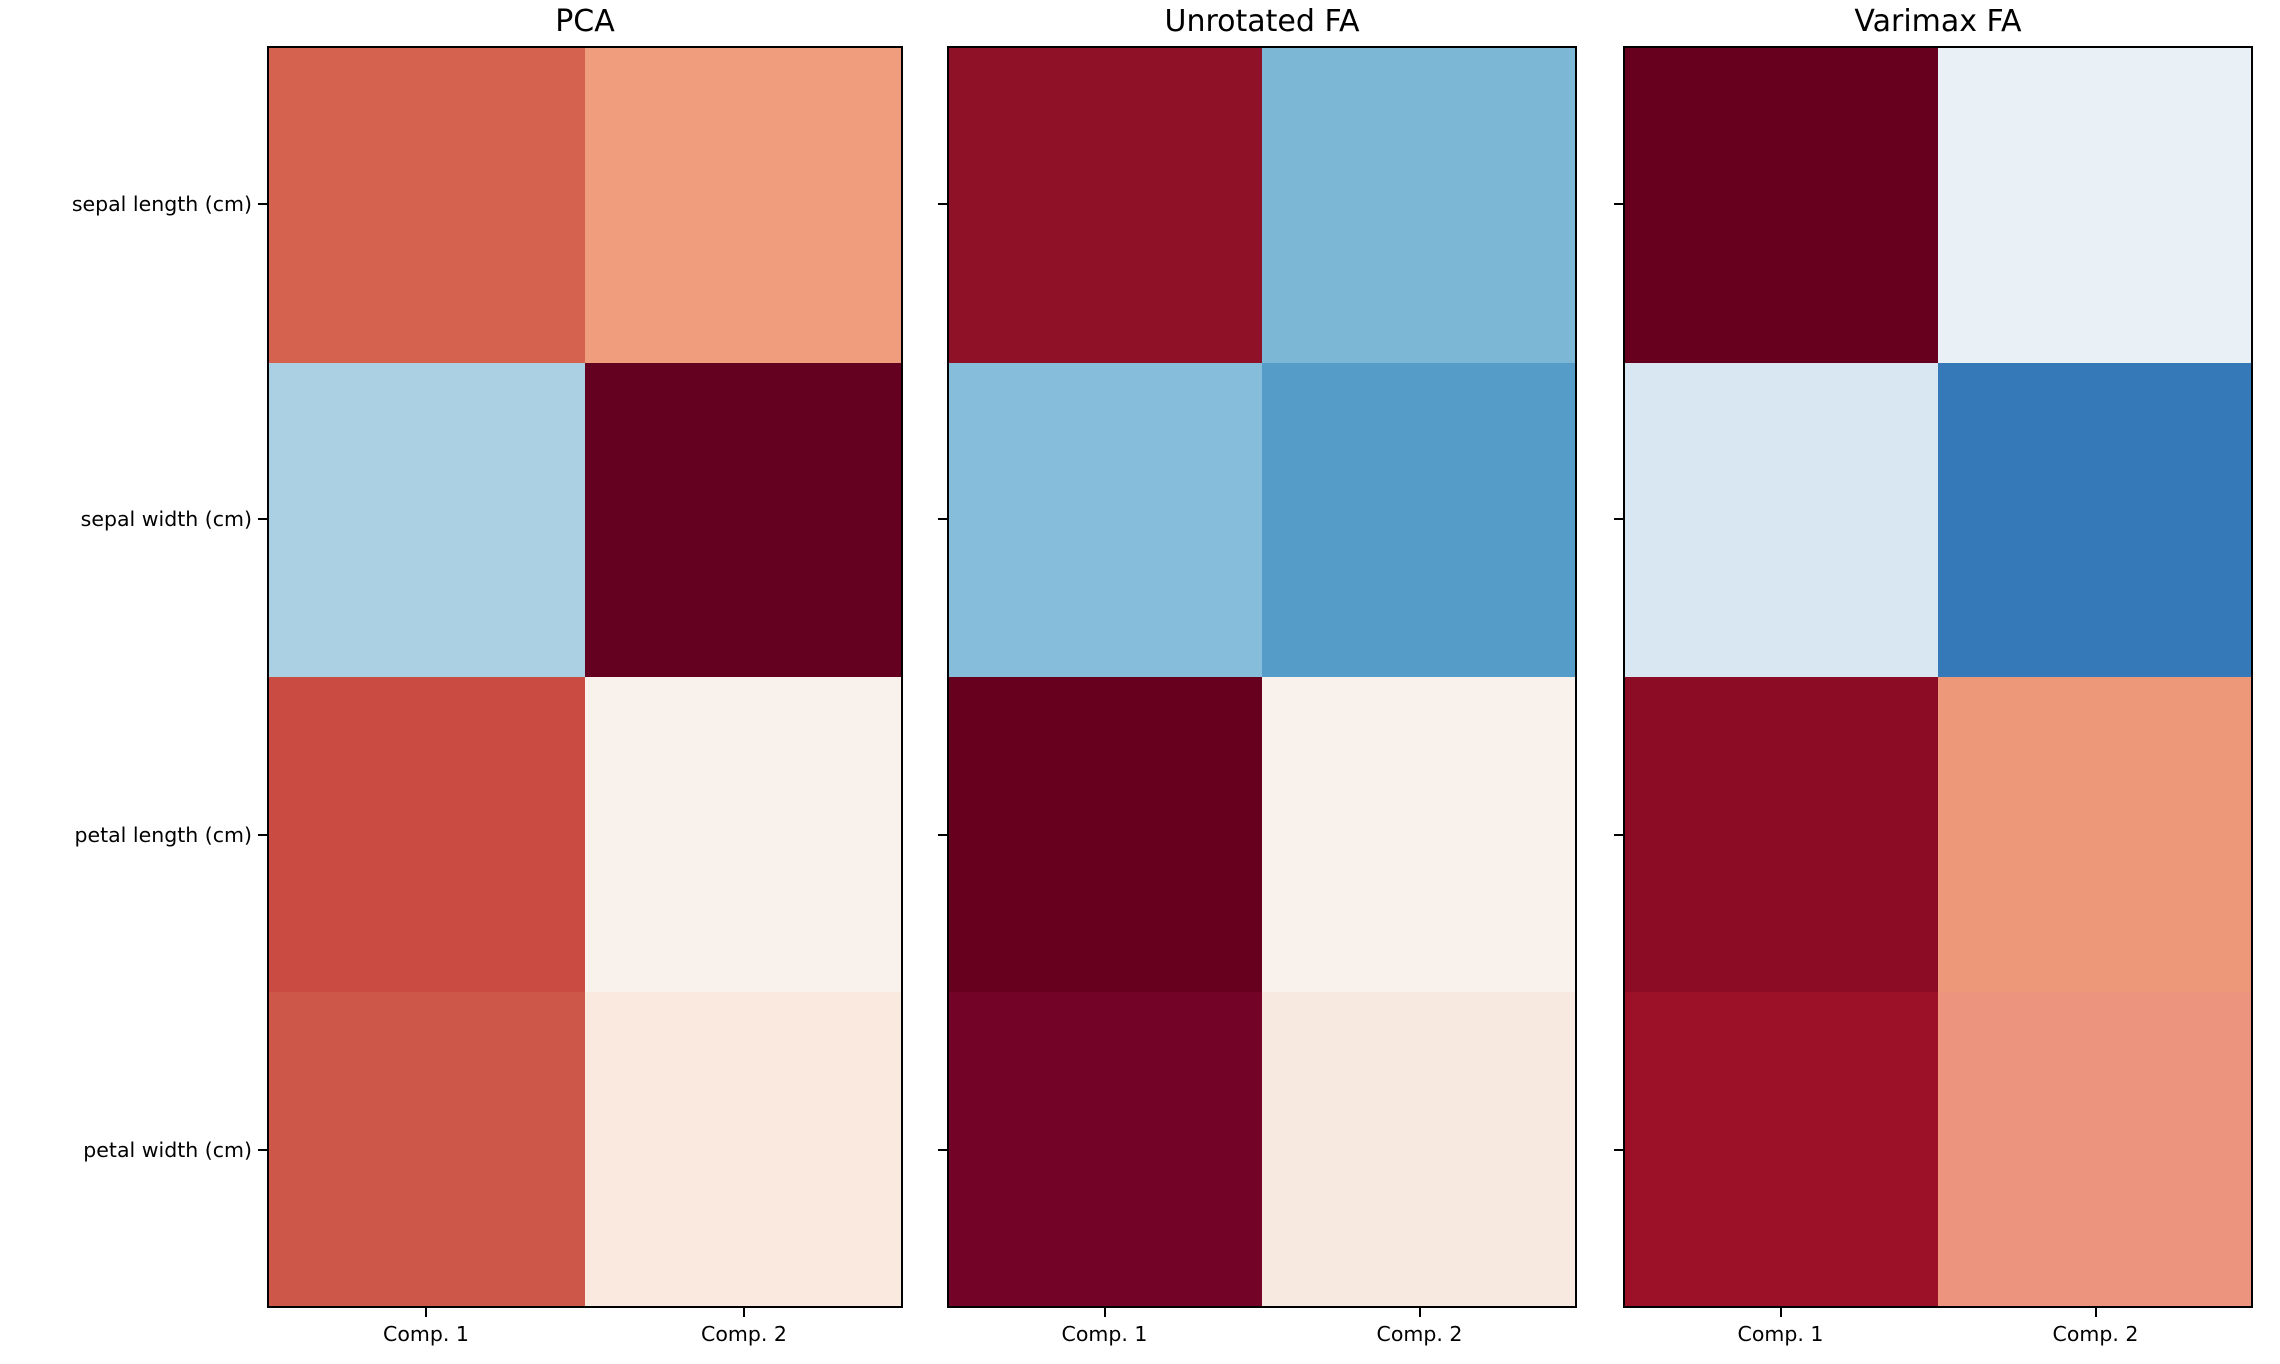 Image resolution: width=2280 pixels, height=1364 pixels. Describe the element at coordinates (1262, 21) in the screenshot. I see `panel-title: Unrotated FA` at that location.